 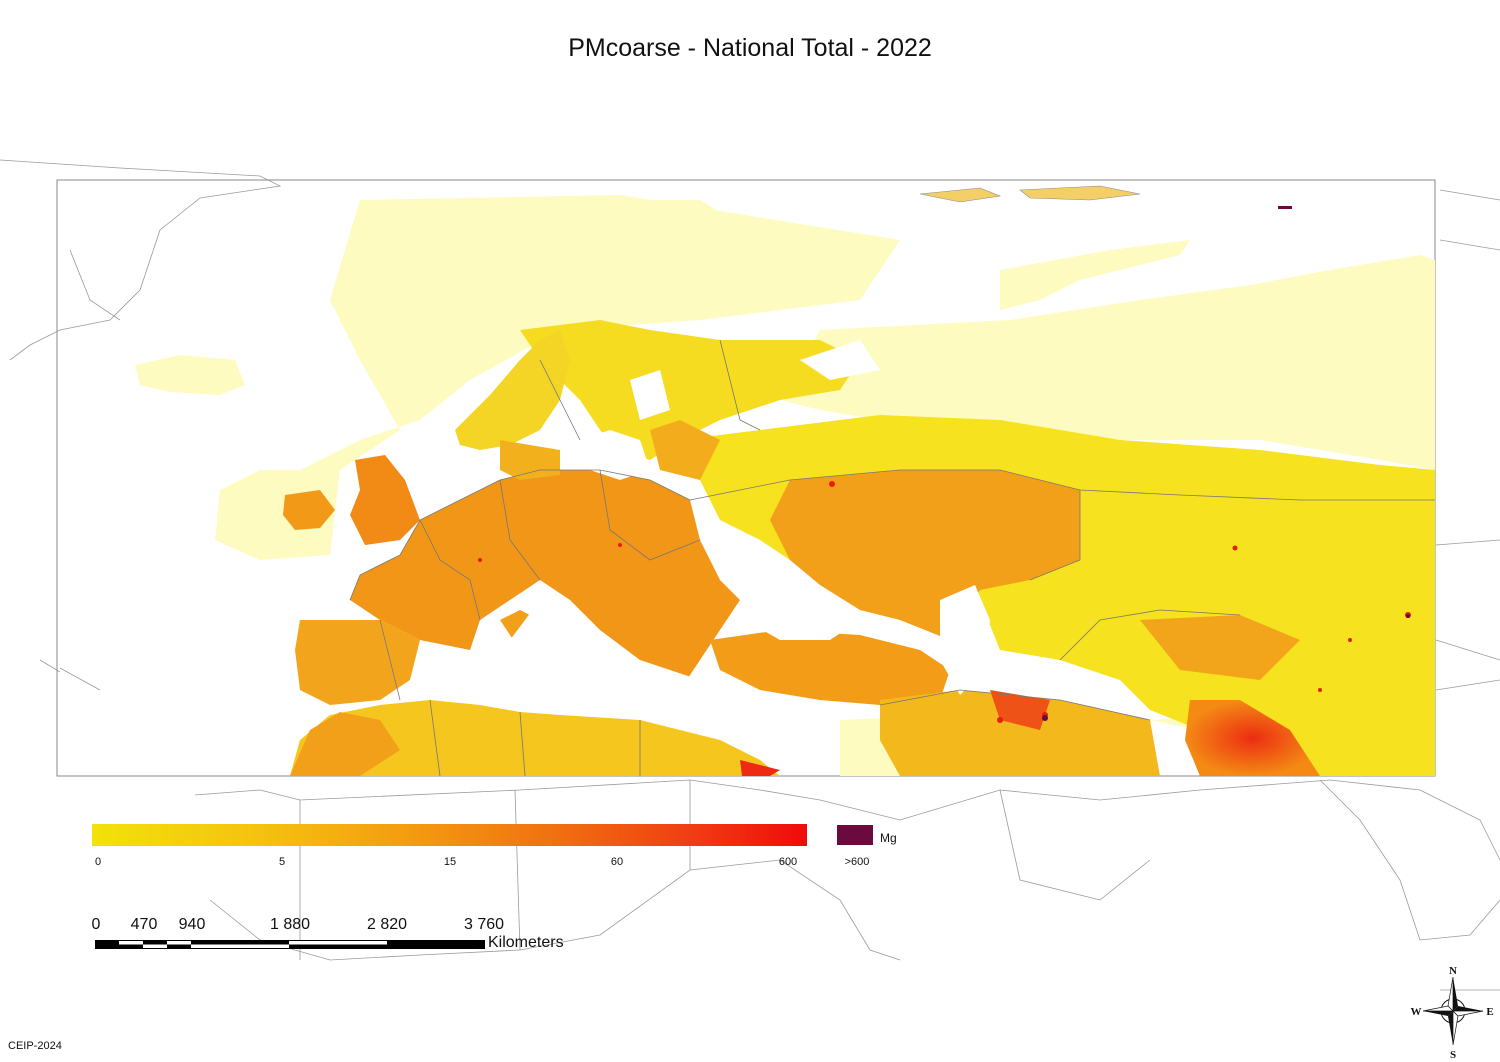 What do you see at coordinates (450, 862) in the screenshot?
I see `legend-tick: 15` at bounding box center [450, 862].